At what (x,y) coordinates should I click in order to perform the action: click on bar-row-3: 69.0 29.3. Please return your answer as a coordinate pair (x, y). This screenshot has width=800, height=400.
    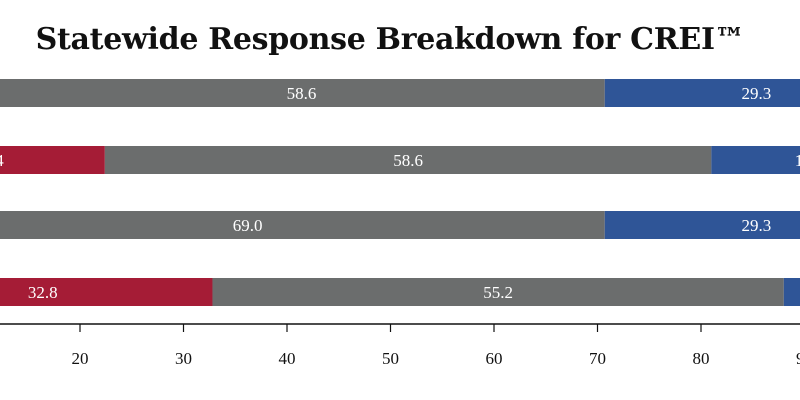
    Looking at the image, I should click on (400, 225).